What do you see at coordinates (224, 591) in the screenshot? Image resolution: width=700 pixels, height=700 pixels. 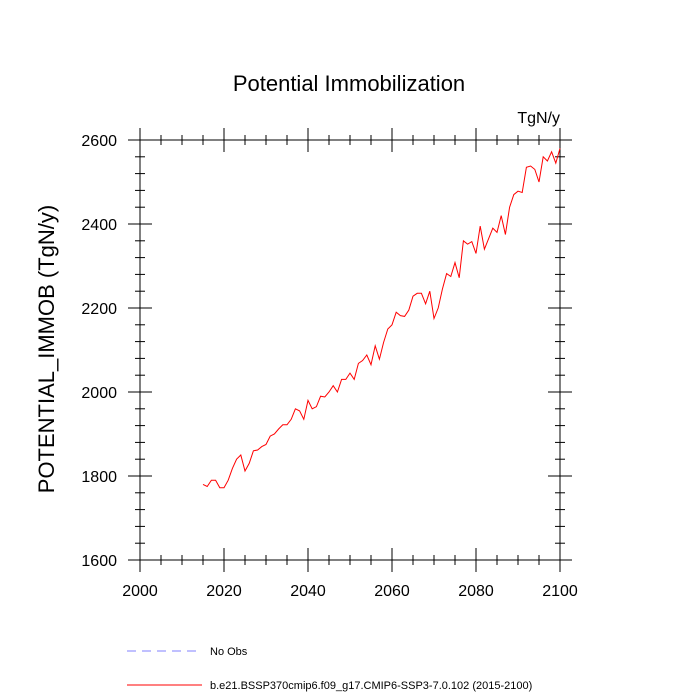 I see `x-tick-label: 2020` at bounding box center [224, 591].